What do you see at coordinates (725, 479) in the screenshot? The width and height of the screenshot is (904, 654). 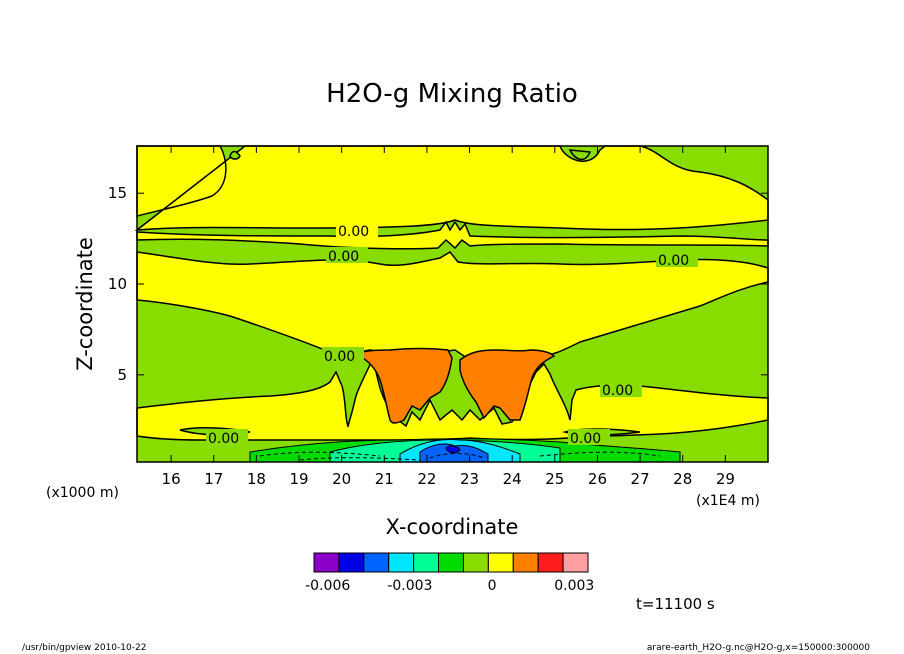 I see `x-tick-label: 29` at bounding box center [725, 479].